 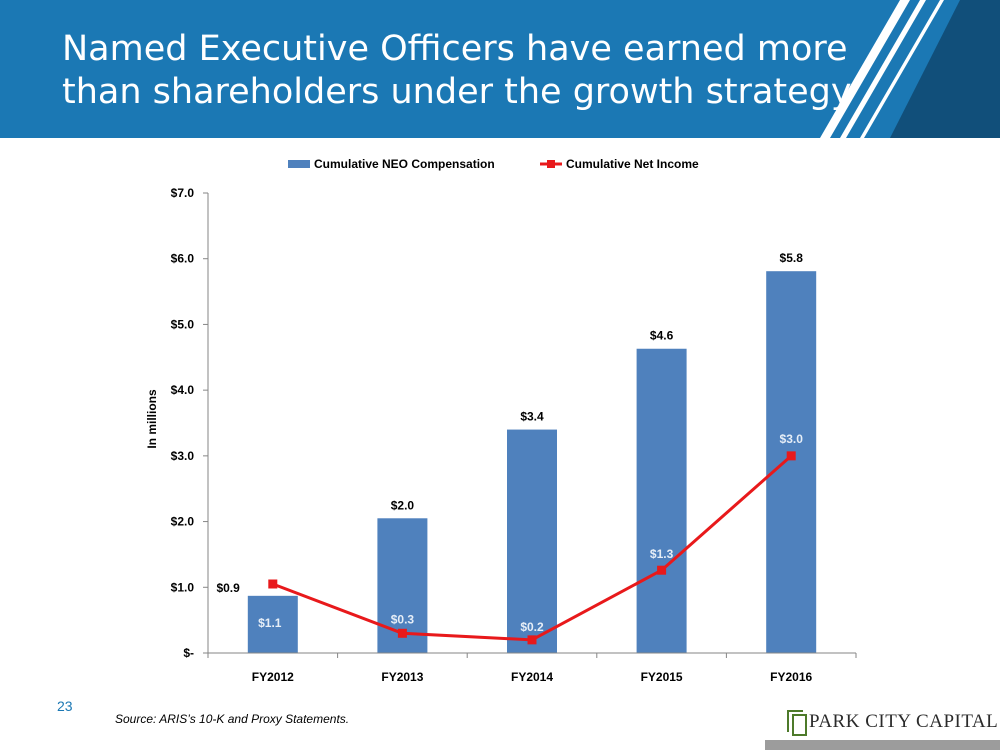 What do you see at coordinates (792, 258) in the screenshot?
I see `bar-data-label: $5.8` at bounding box center [792, 258].